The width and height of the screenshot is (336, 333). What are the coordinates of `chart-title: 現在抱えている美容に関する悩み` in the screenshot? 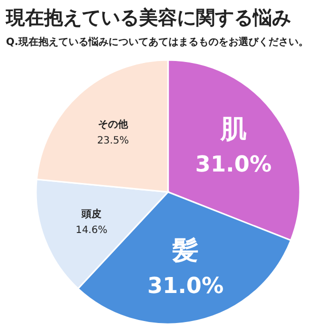 It's located at (148, 18).